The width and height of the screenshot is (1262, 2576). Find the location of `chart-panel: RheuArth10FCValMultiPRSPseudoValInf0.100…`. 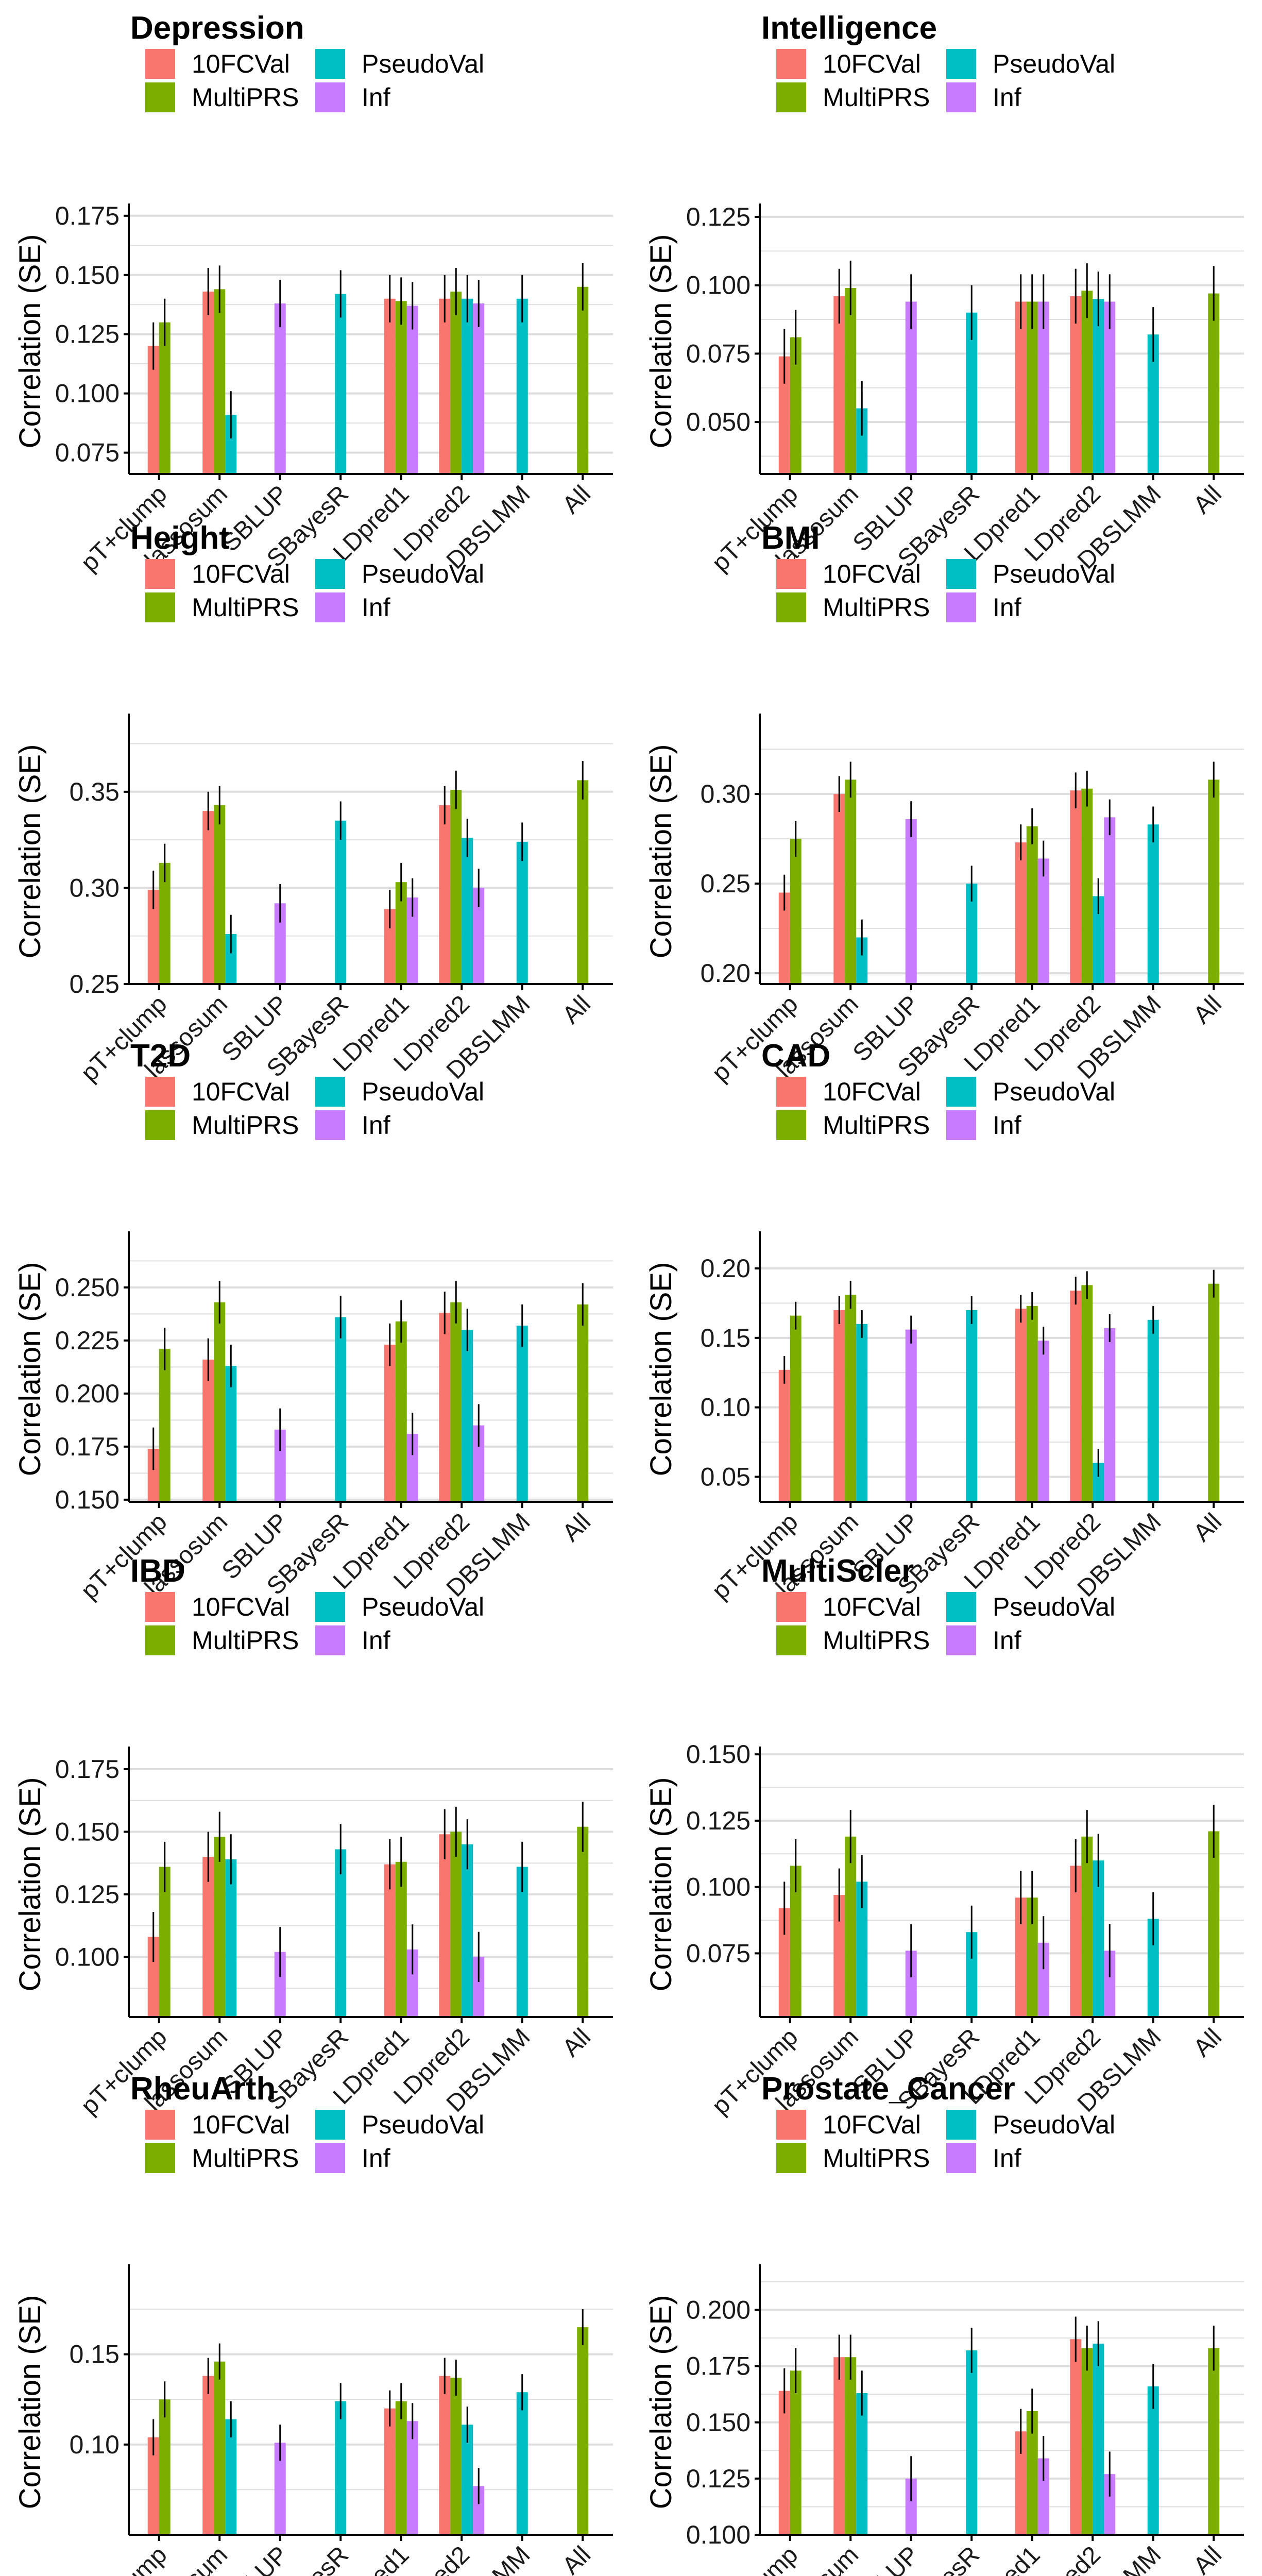

chart-panel: RheuArth10FCValMultiPRSPseudoValInf0.100… is located at coordinates (313, 2323).